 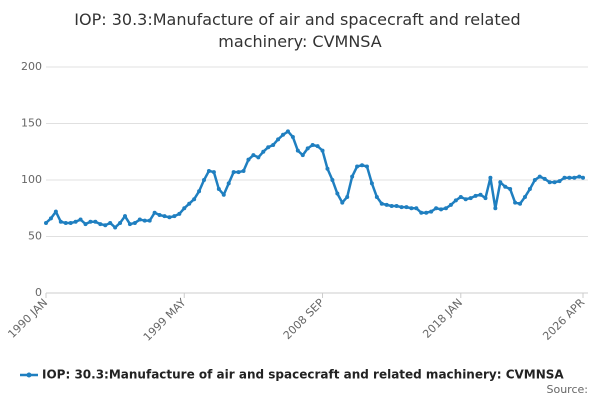 I want to click on y-tick-label: 200, so click(x=31, y=66).